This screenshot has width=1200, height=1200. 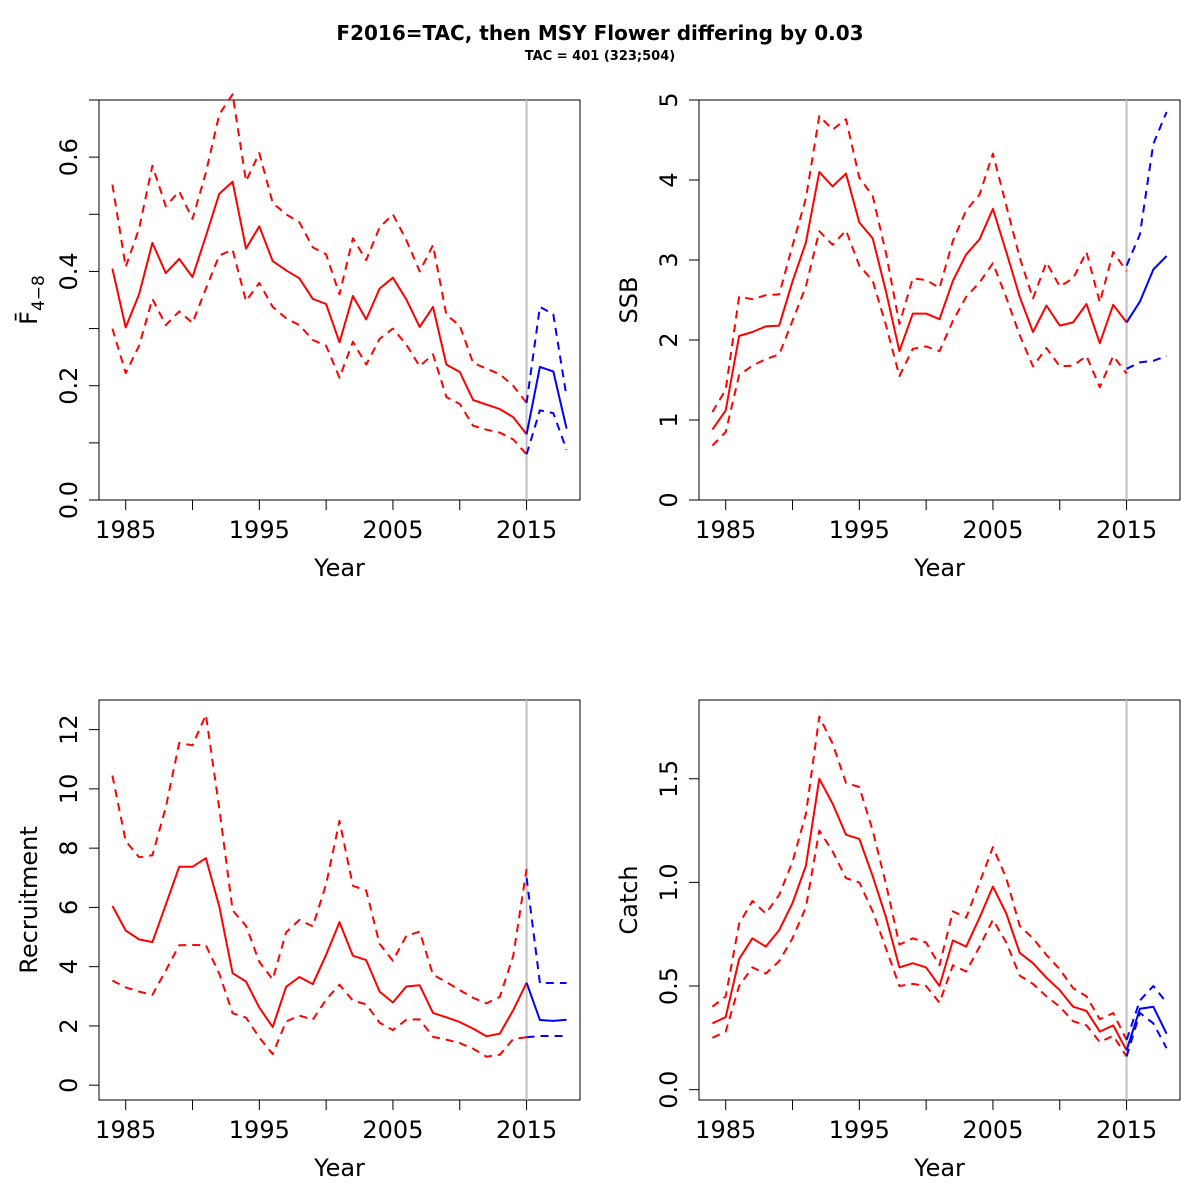 I want to click on y-axis-label: Recruitment, so click(x=29, y=899).